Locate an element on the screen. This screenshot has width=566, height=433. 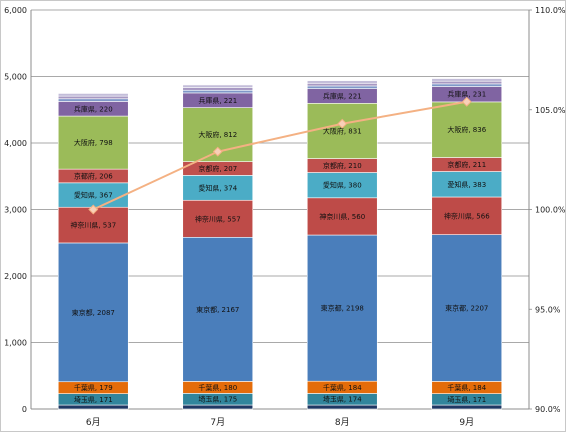
data-label: 神奈川県, 566 is located at coordinates (467, 215).